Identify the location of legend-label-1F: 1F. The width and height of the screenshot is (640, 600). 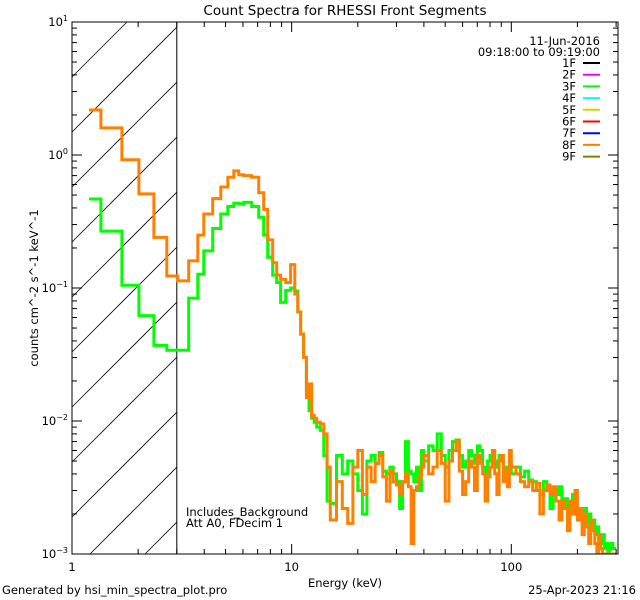
(569, 63).